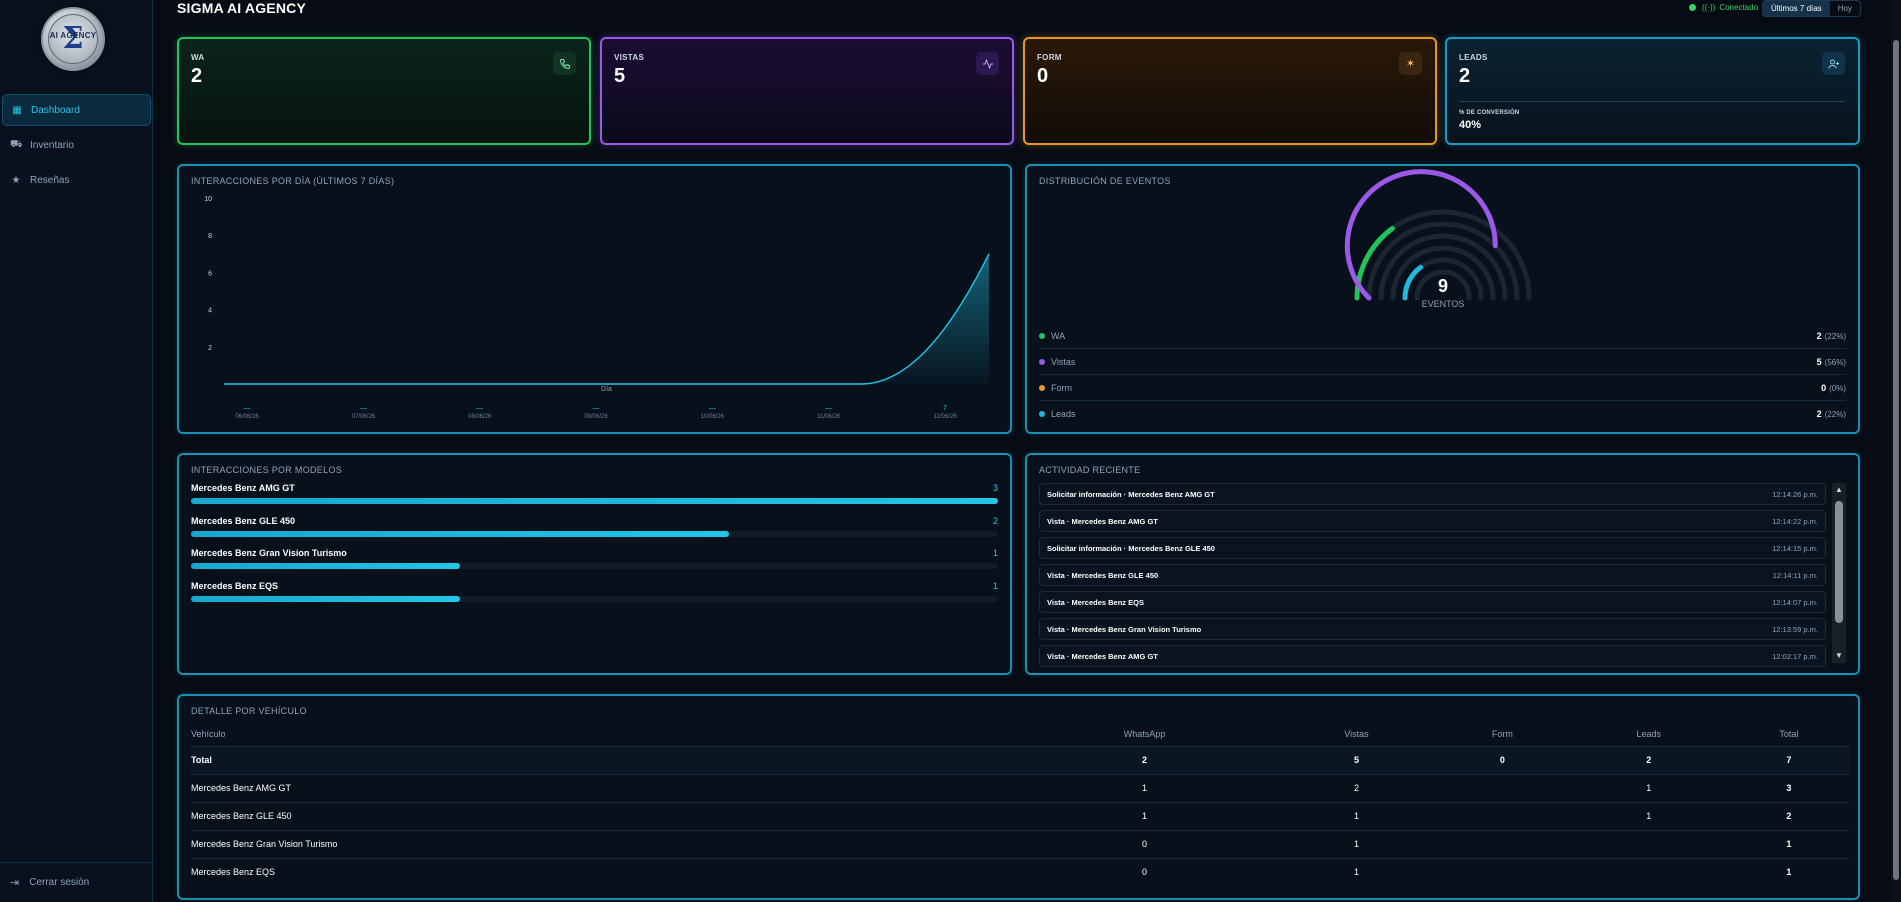 Image resolution: width=1901 pixels, height=902 pixels. Describe the element at coordinates (1819, 361) in the screenshot. I see `legend-count: 5` at that location.